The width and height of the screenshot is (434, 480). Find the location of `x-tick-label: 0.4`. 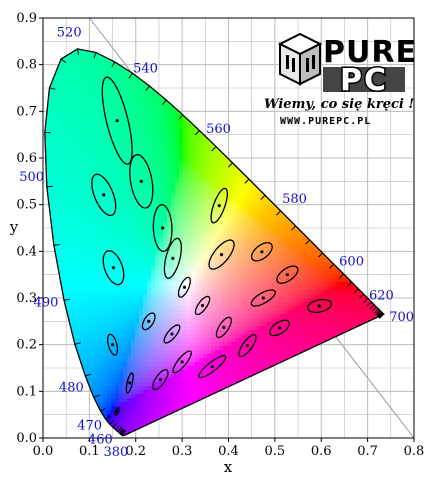

x-tick-label: 0.4 is located at coordinates (228, 451).